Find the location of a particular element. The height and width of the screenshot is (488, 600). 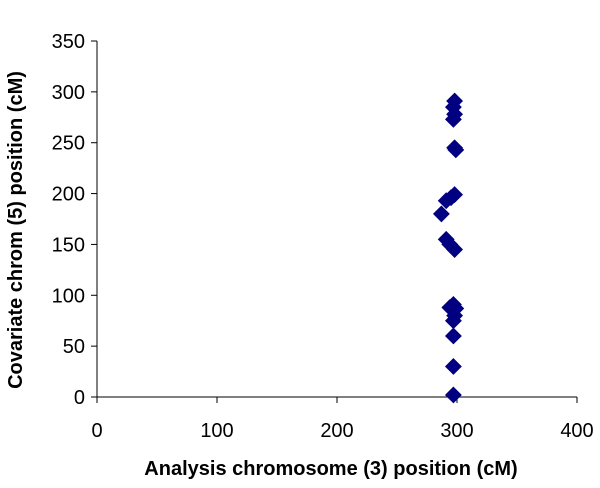

x-tick-label: 200 is located at coordinates (336, 431).